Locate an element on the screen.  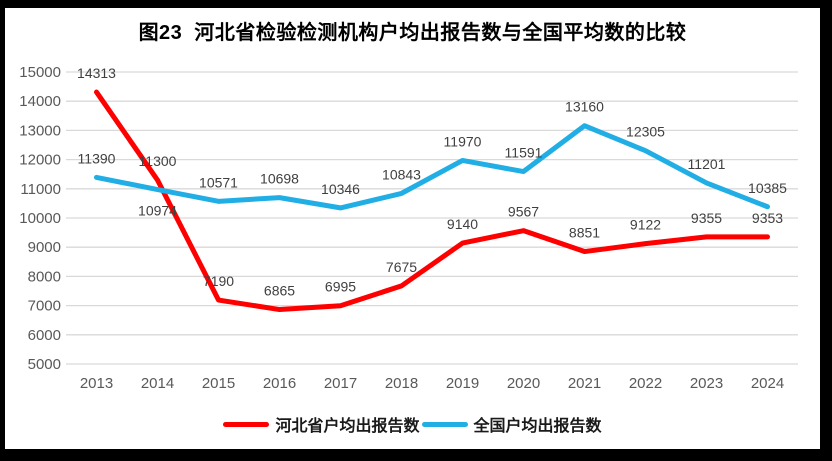
data-label: 7675 is located at coordinates (401, 267).